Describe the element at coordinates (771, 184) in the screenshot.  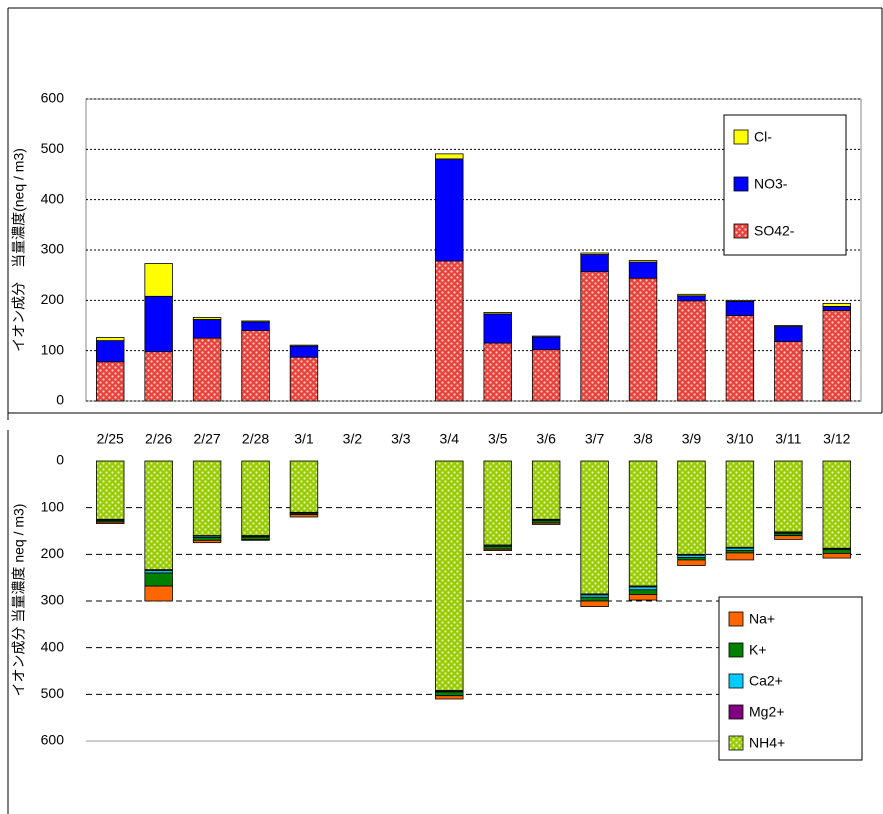
I see `legend-label: NO3-` at that location.